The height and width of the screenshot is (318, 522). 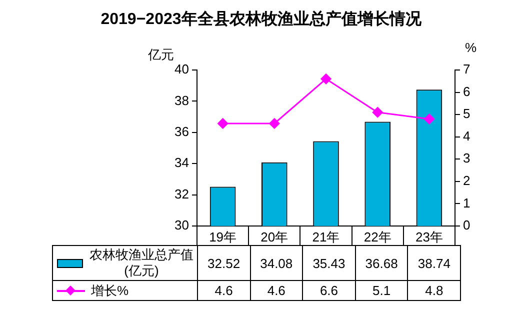 What do you see at coordinates (466, 158) in the screenshot?
I see `y2-tick-label: 3` at bounding box center [466, 158].